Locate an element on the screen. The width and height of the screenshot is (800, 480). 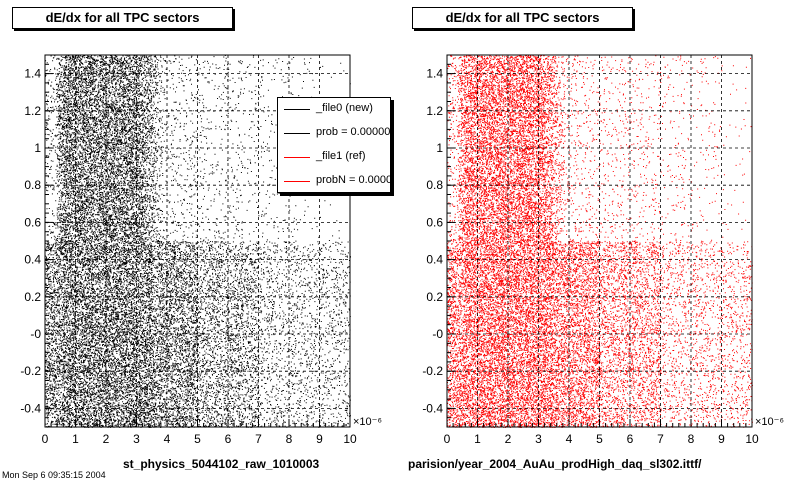
legend-label-probn: probN = 0.000000 is located at coordinates (353, 180).